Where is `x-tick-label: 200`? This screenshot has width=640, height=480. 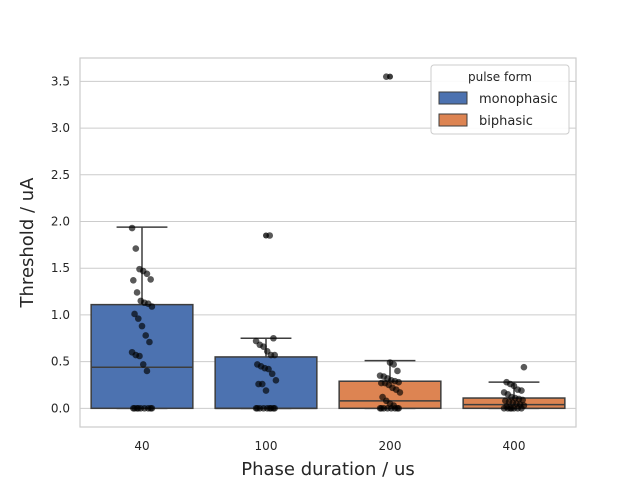 x-tick-label: 200 is located at coordinates (390, 446).